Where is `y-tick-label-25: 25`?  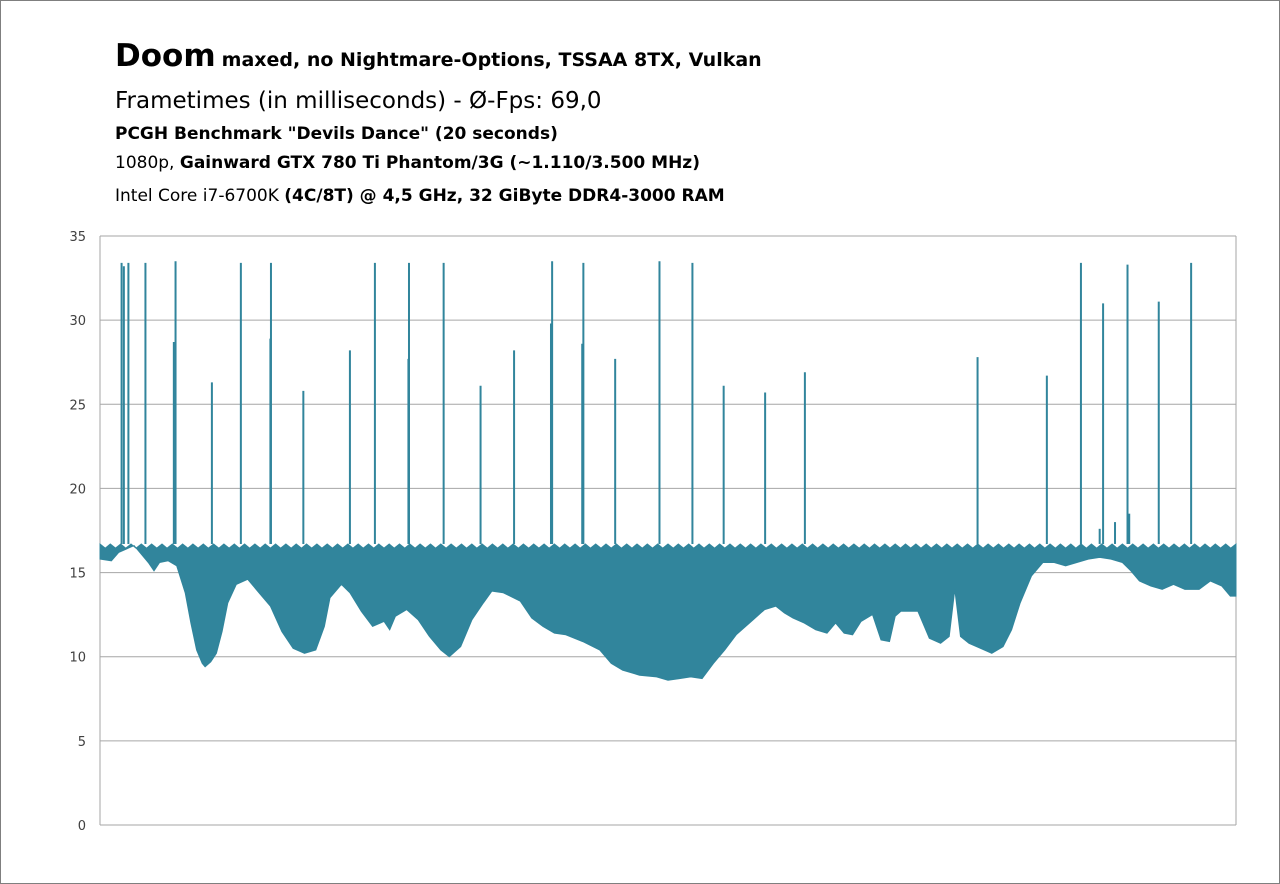
y-tick-label-25: 25 is located at coordinates (77, 405).